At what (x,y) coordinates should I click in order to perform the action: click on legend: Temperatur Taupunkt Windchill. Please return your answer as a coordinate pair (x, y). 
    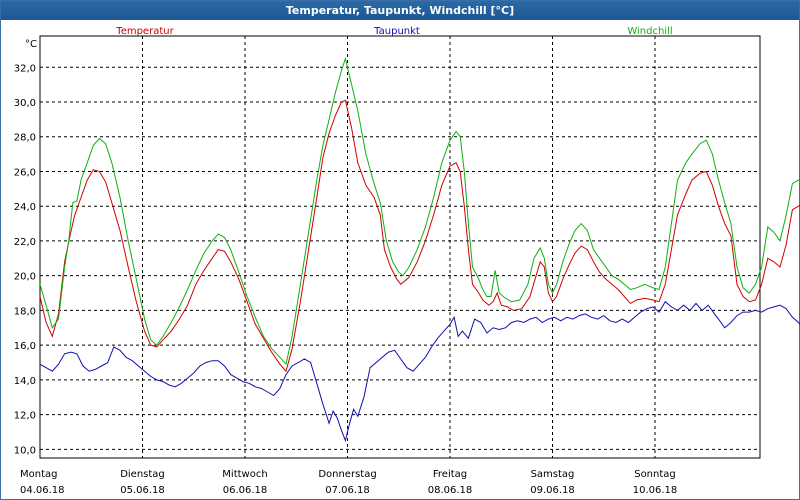
    Looking at the image, I should click on (393, 31).